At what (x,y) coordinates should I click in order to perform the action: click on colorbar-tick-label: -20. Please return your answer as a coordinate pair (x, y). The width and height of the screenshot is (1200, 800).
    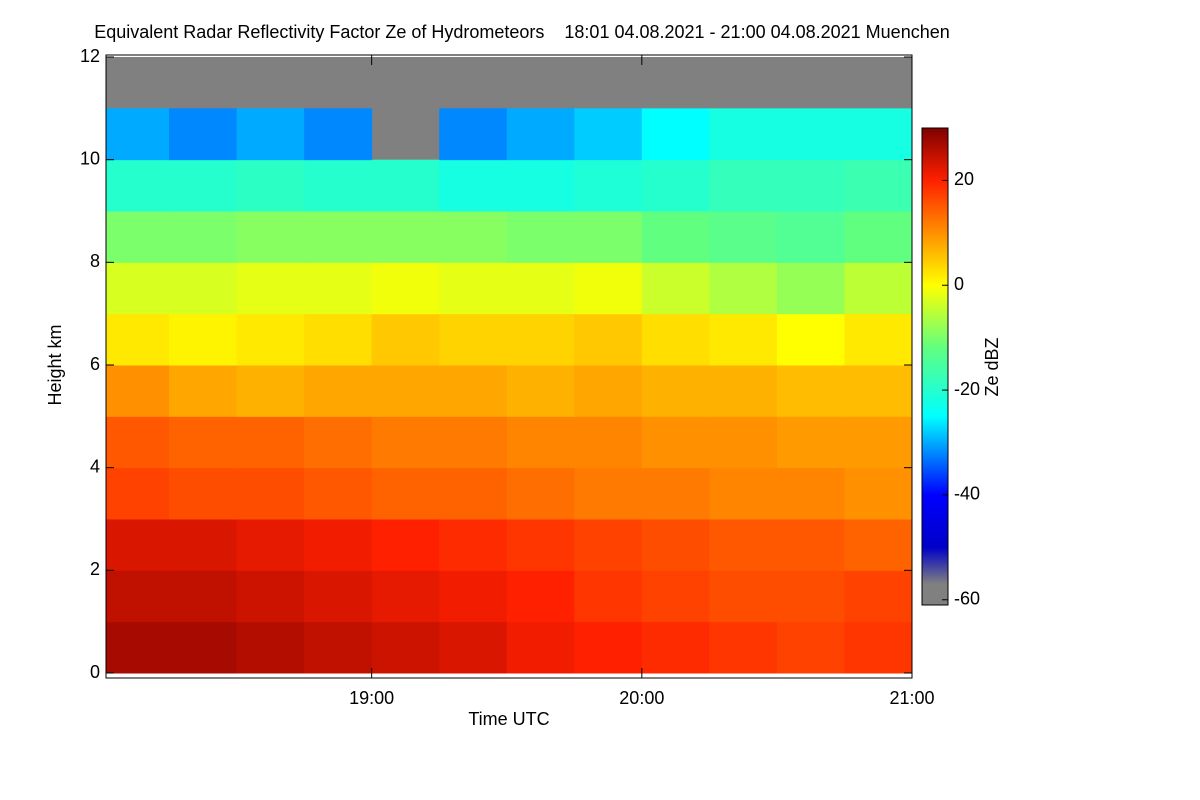
    Looking at the image, I should click on (967, 389).